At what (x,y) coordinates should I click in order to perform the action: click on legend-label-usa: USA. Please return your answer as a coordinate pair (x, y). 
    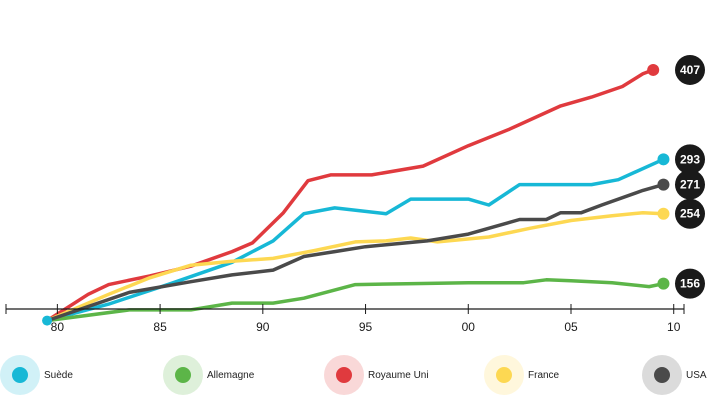
    Looking at the image, I should click on (696, 375).